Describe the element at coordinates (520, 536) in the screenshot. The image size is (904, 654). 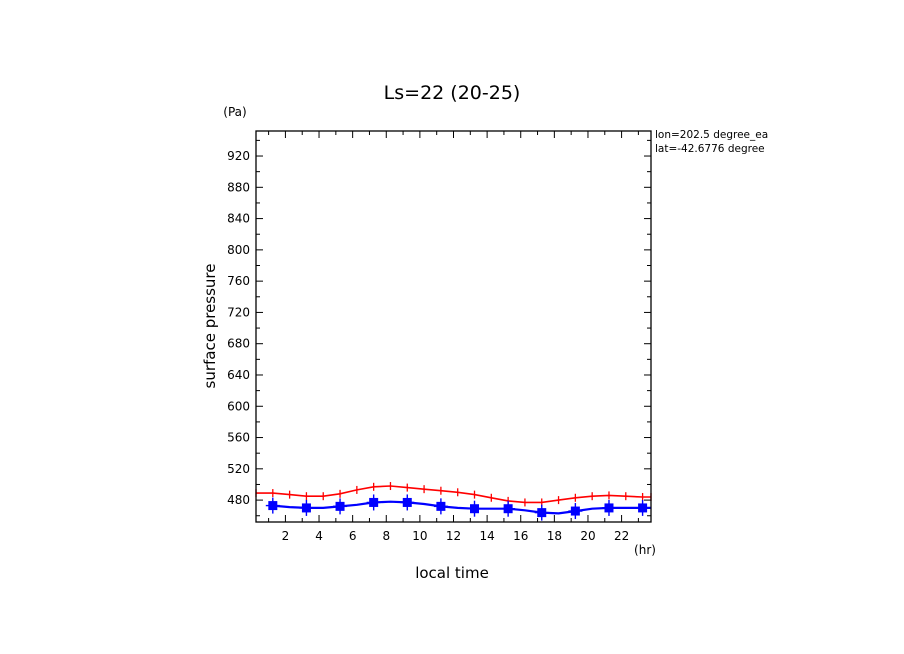
I see `x-tick-label: 16` at that location.